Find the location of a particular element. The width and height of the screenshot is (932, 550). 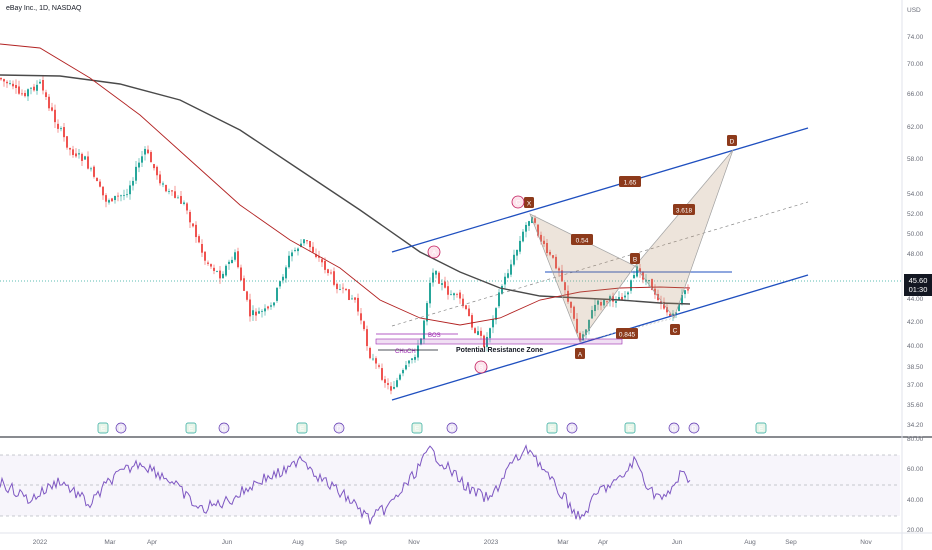

ratio-label-box is located at coordinates (627, 333).